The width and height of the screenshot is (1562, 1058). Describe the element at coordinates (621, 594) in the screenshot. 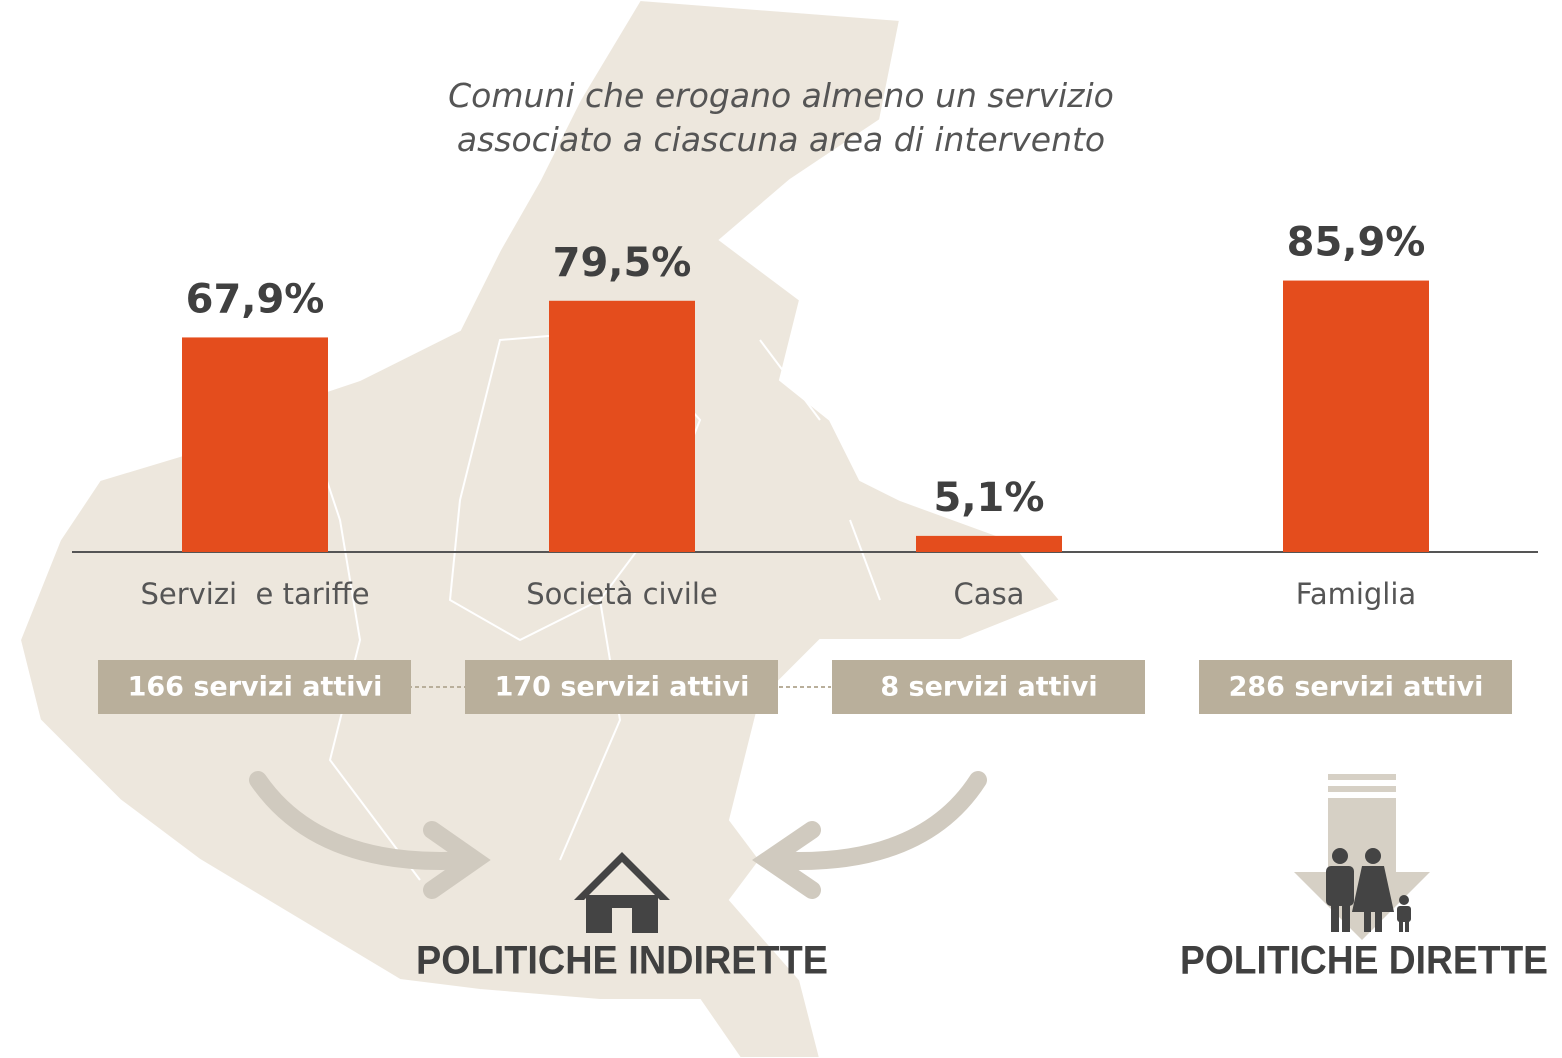

I see `category-label: Società civile` at that location.